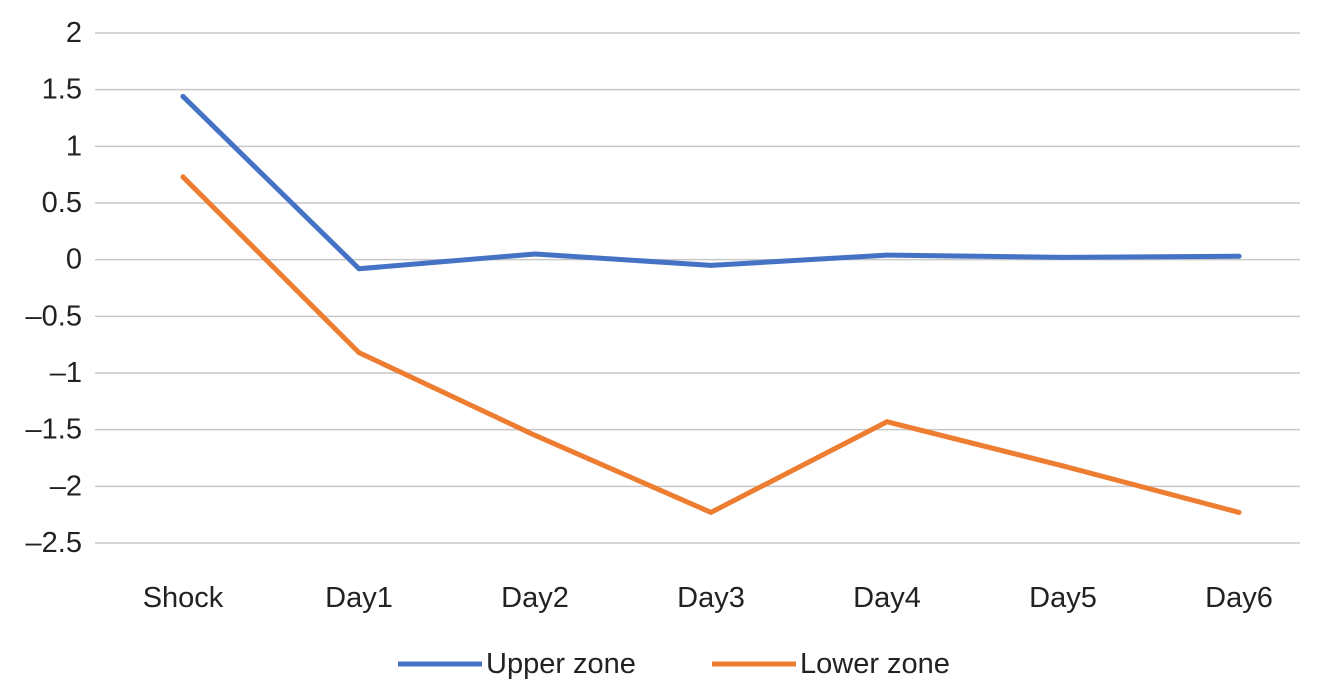 The height and width of the screenshot is (697, 1333). What do you see at coordinates (74, 33) in the screenshot?
I see `y-tick-label: 2` at bounding box center [74, 33].